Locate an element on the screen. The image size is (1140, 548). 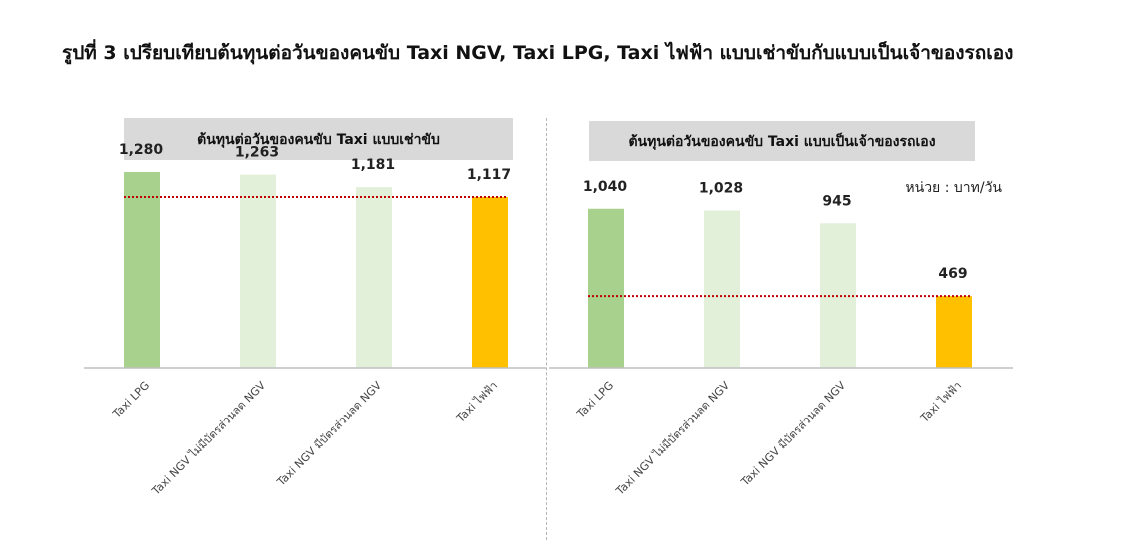
panel-divider is located at coordinates (546, 329).